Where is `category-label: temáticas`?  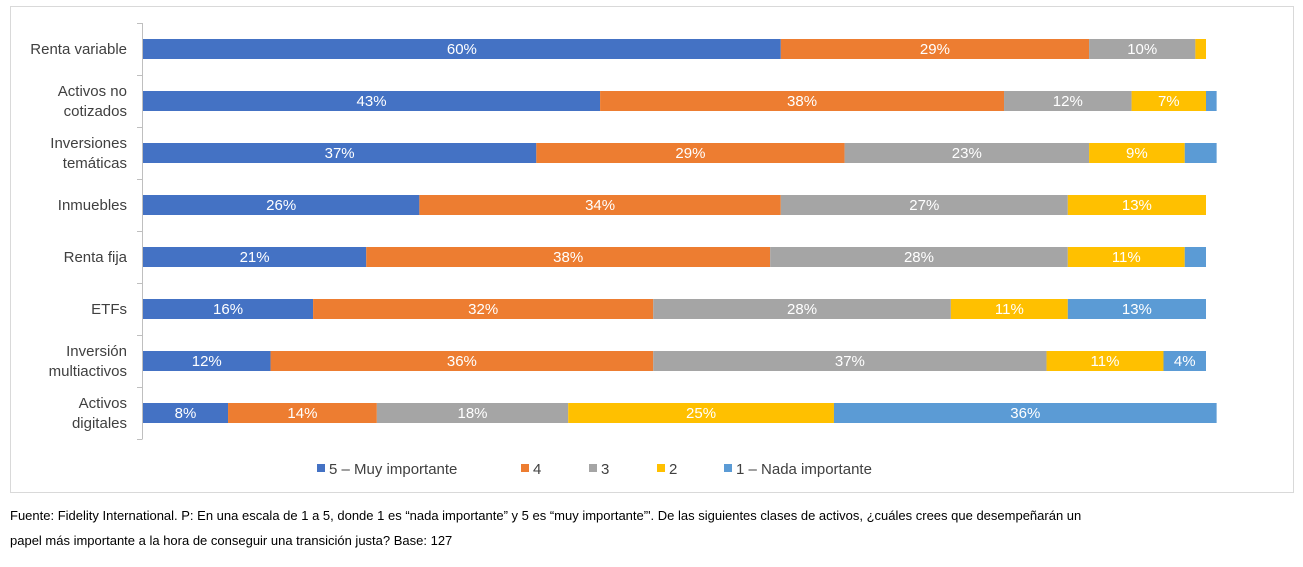 category-label: temáticas is located at coordinates (95, 163).